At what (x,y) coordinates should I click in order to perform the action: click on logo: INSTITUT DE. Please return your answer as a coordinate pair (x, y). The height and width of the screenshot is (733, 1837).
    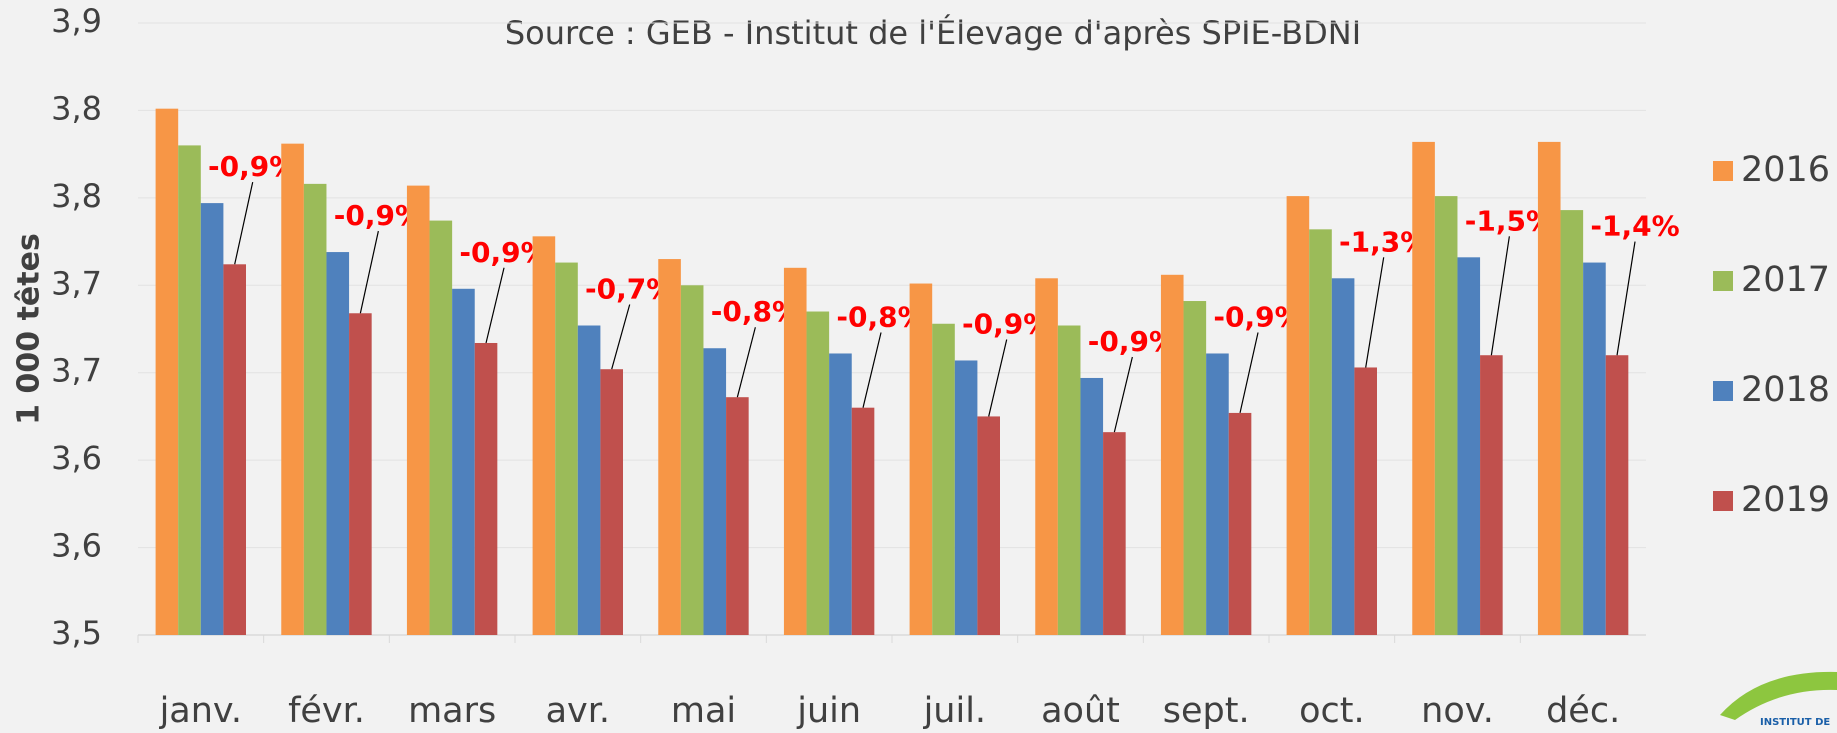
    Looking at the image, I should click on (1778, 699).